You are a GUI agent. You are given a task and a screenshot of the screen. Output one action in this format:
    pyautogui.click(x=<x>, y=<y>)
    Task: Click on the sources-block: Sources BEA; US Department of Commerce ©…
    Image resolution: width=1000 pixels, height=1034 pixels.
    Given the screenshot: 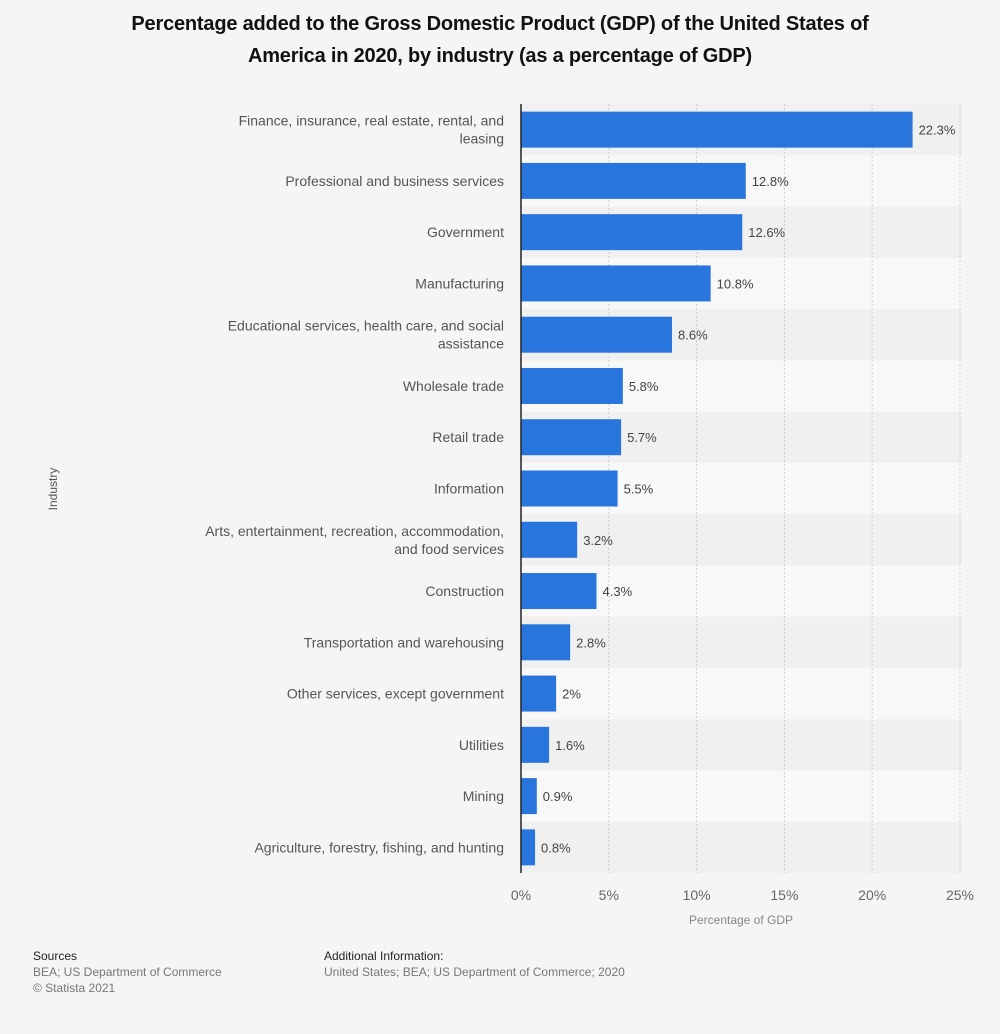 What is the action you would take?
    pyautogui.click(x=127, y=972)
    